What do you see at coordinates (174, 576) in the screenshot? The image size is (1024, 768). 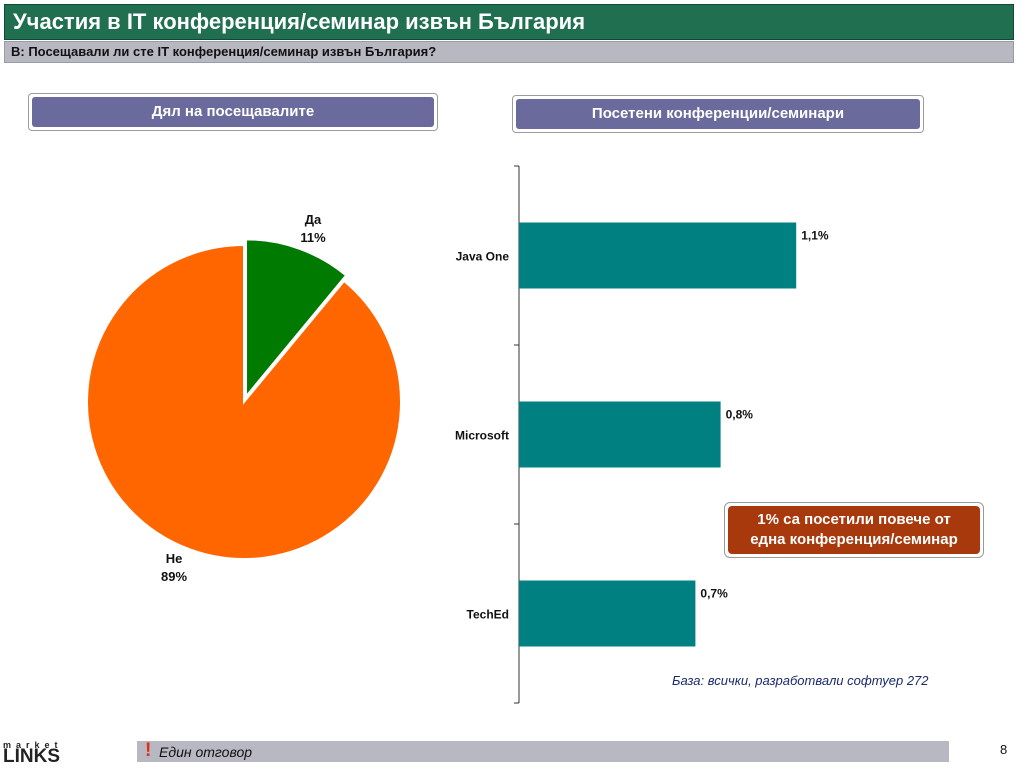 I see `pie-slice-value-1: 89%` at bounding box center [174, 576].